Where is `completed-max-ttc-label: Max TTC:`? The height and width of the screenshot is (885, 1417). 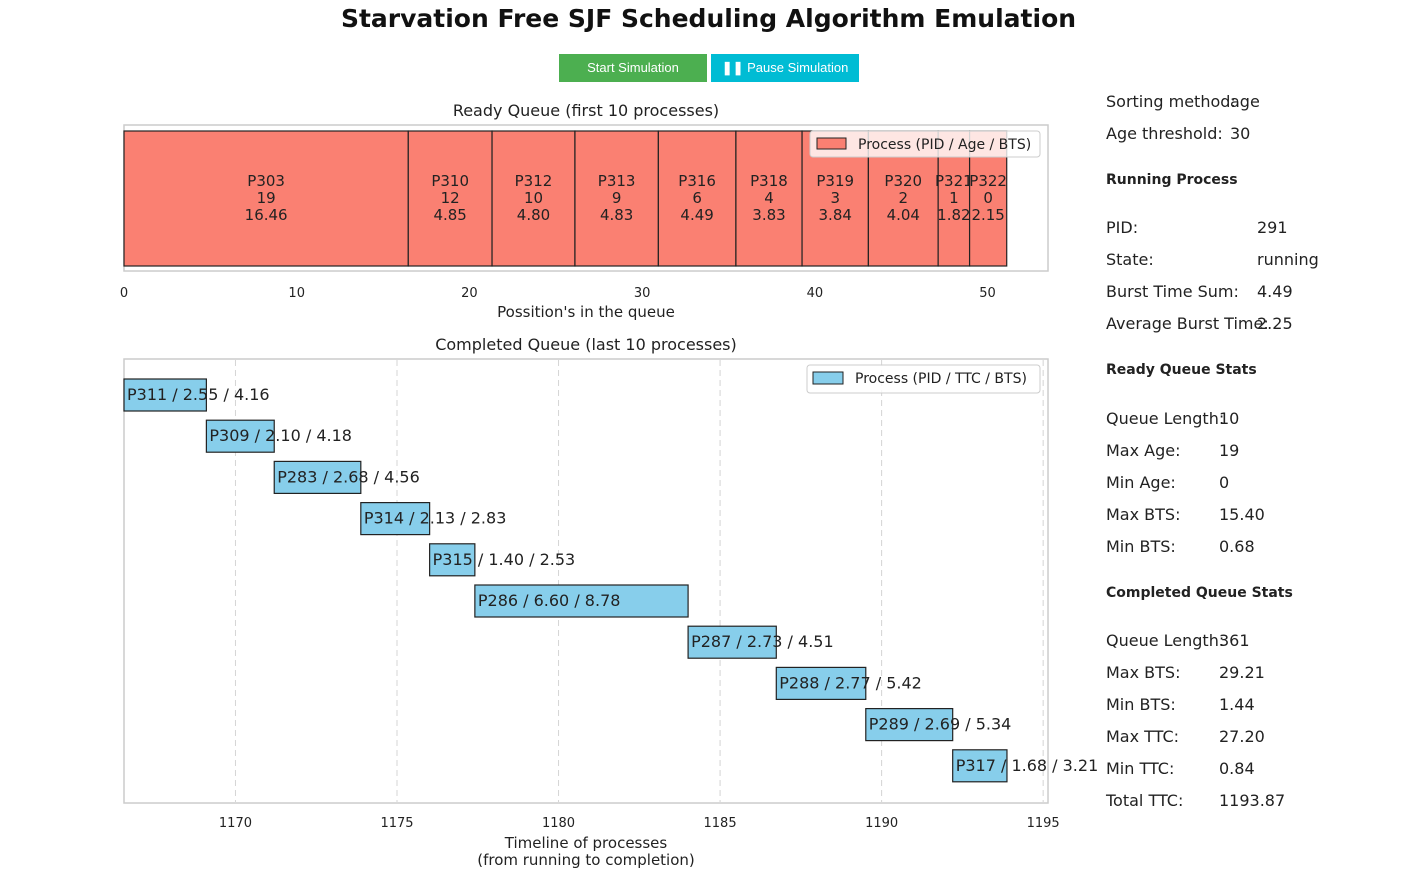 completed-max-ttc-label: Max TTC: is located at coordinates (1143, 736).